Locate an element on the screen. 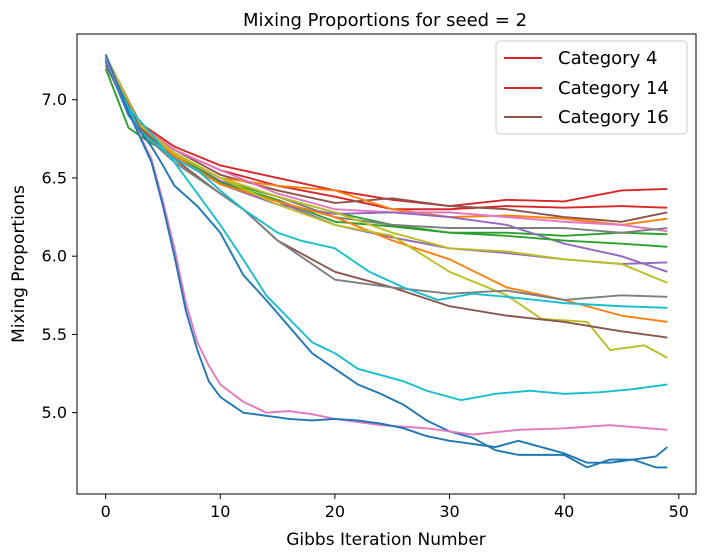 Image resolution: width=705 pixels, height=558 pixels. legend-label-category-4: Category 4 is located at coordinates (607, 58).